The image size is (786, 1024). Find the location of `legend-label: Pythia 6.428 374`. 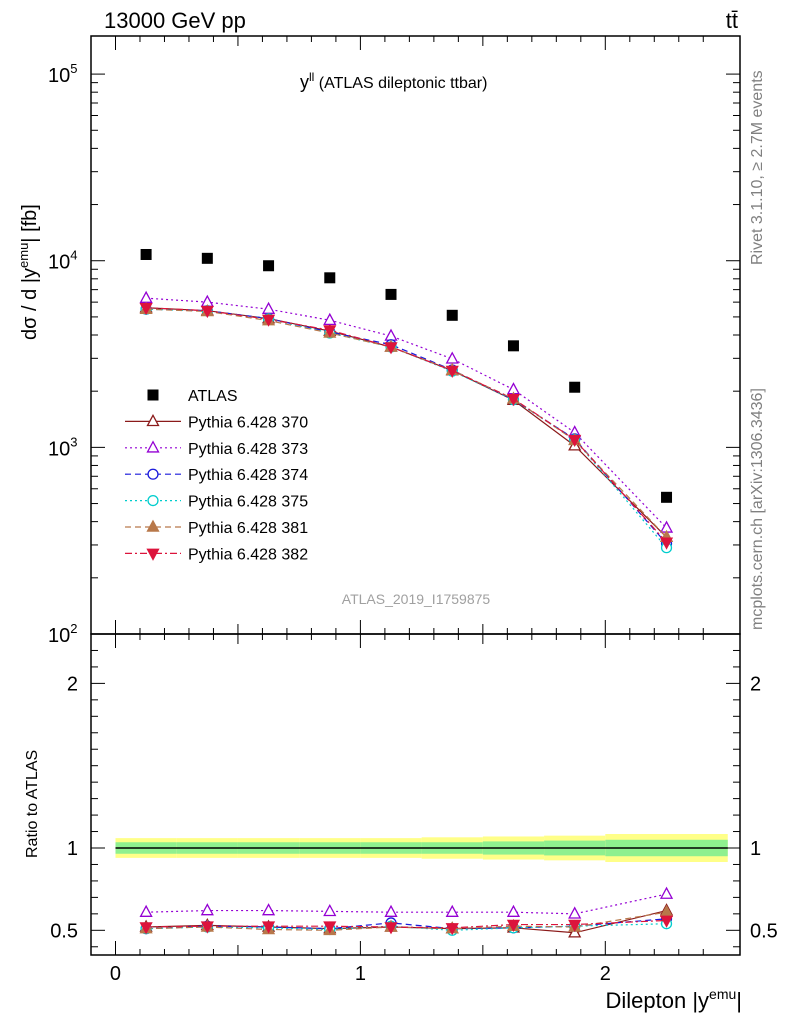

legend-label: Pythia 6.428 374 is located at coordinates (248, 475).